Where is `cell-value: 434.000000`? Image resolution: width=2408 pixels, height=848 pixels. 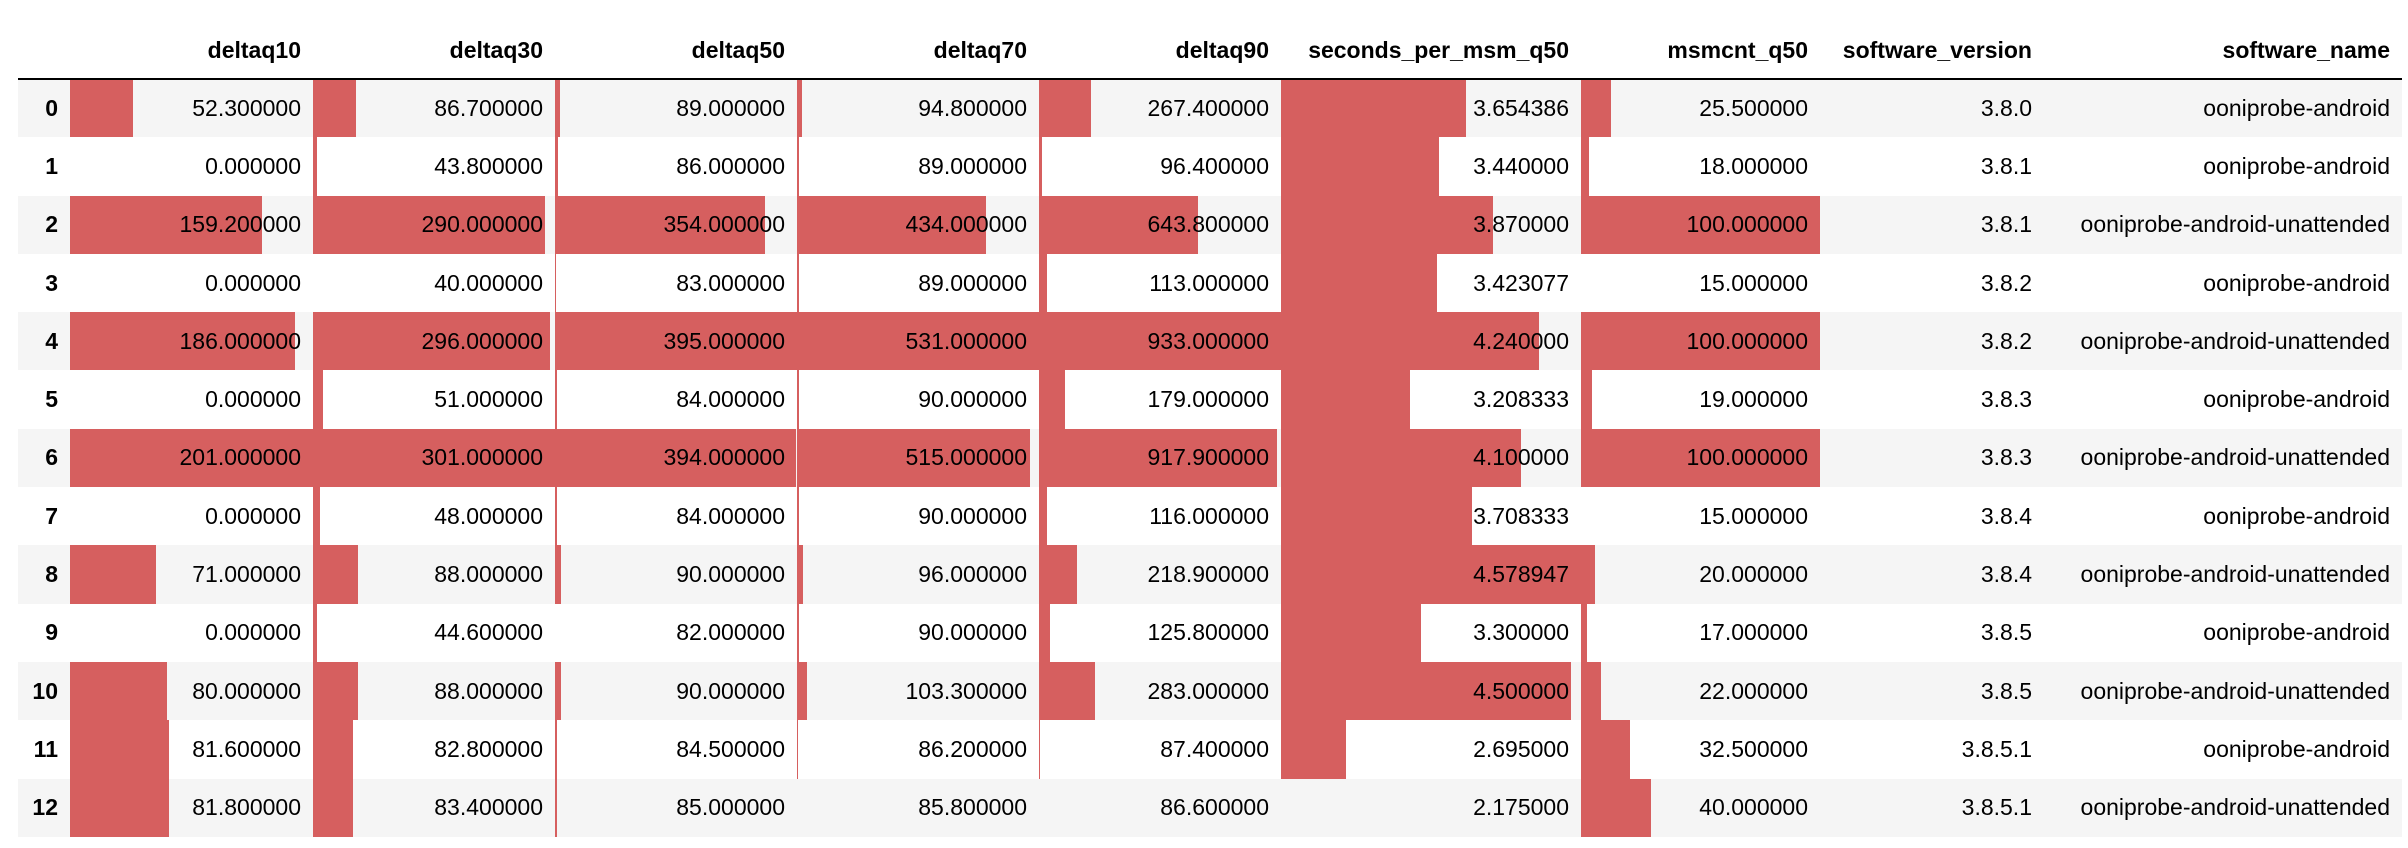
cell-value: 434.000000 is located at coordinates (966, 224).